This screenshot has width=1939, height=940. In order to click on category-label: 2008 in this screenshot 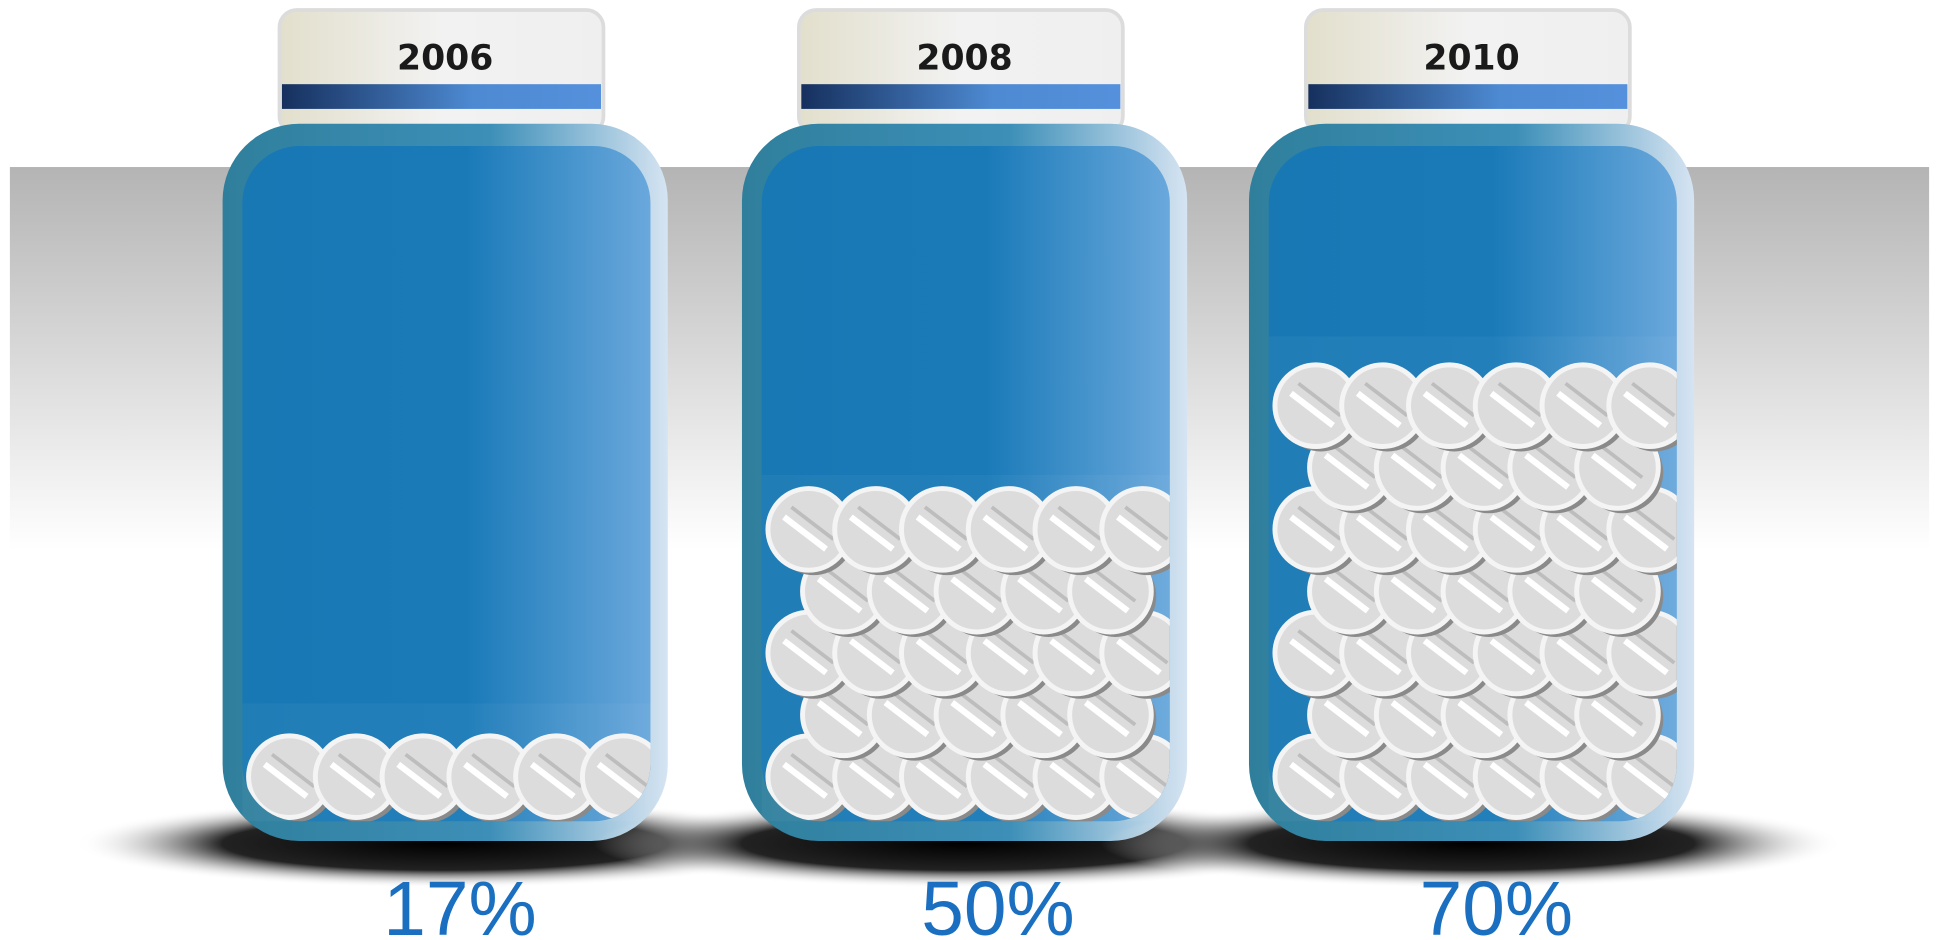, I will do `click(964, 58)`.